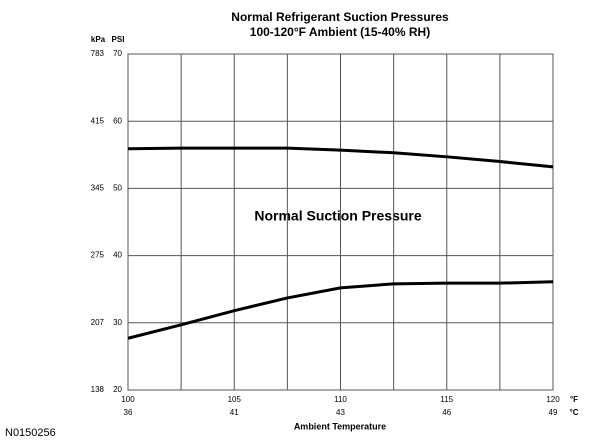  Describe the element at coordinates (446, 412) in the screenshot. I see `x2-tick-label: 46` at that location.